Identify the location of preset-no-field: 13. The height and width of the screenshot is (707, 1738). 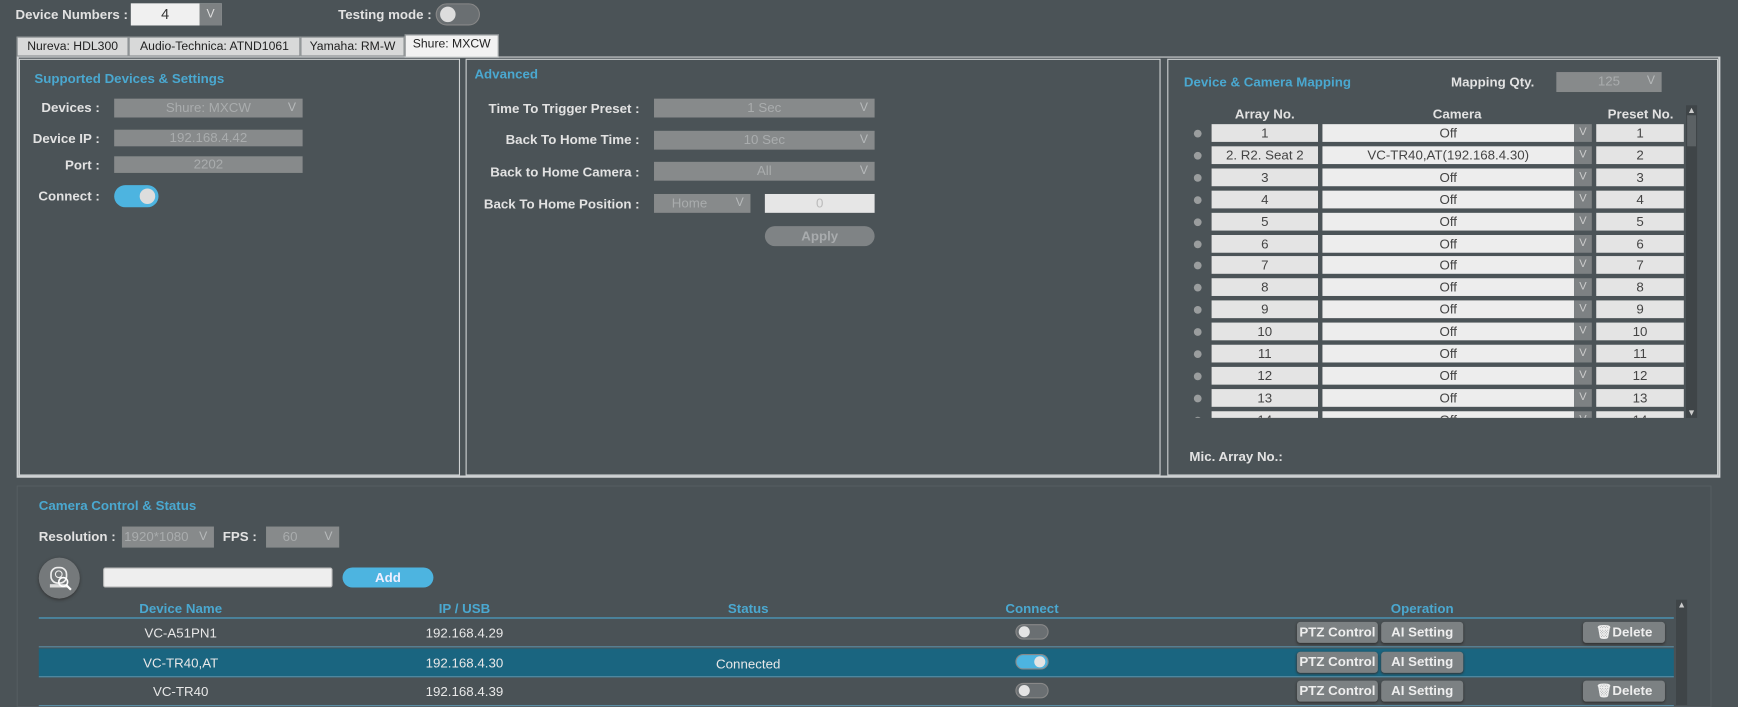
(1640, 397).